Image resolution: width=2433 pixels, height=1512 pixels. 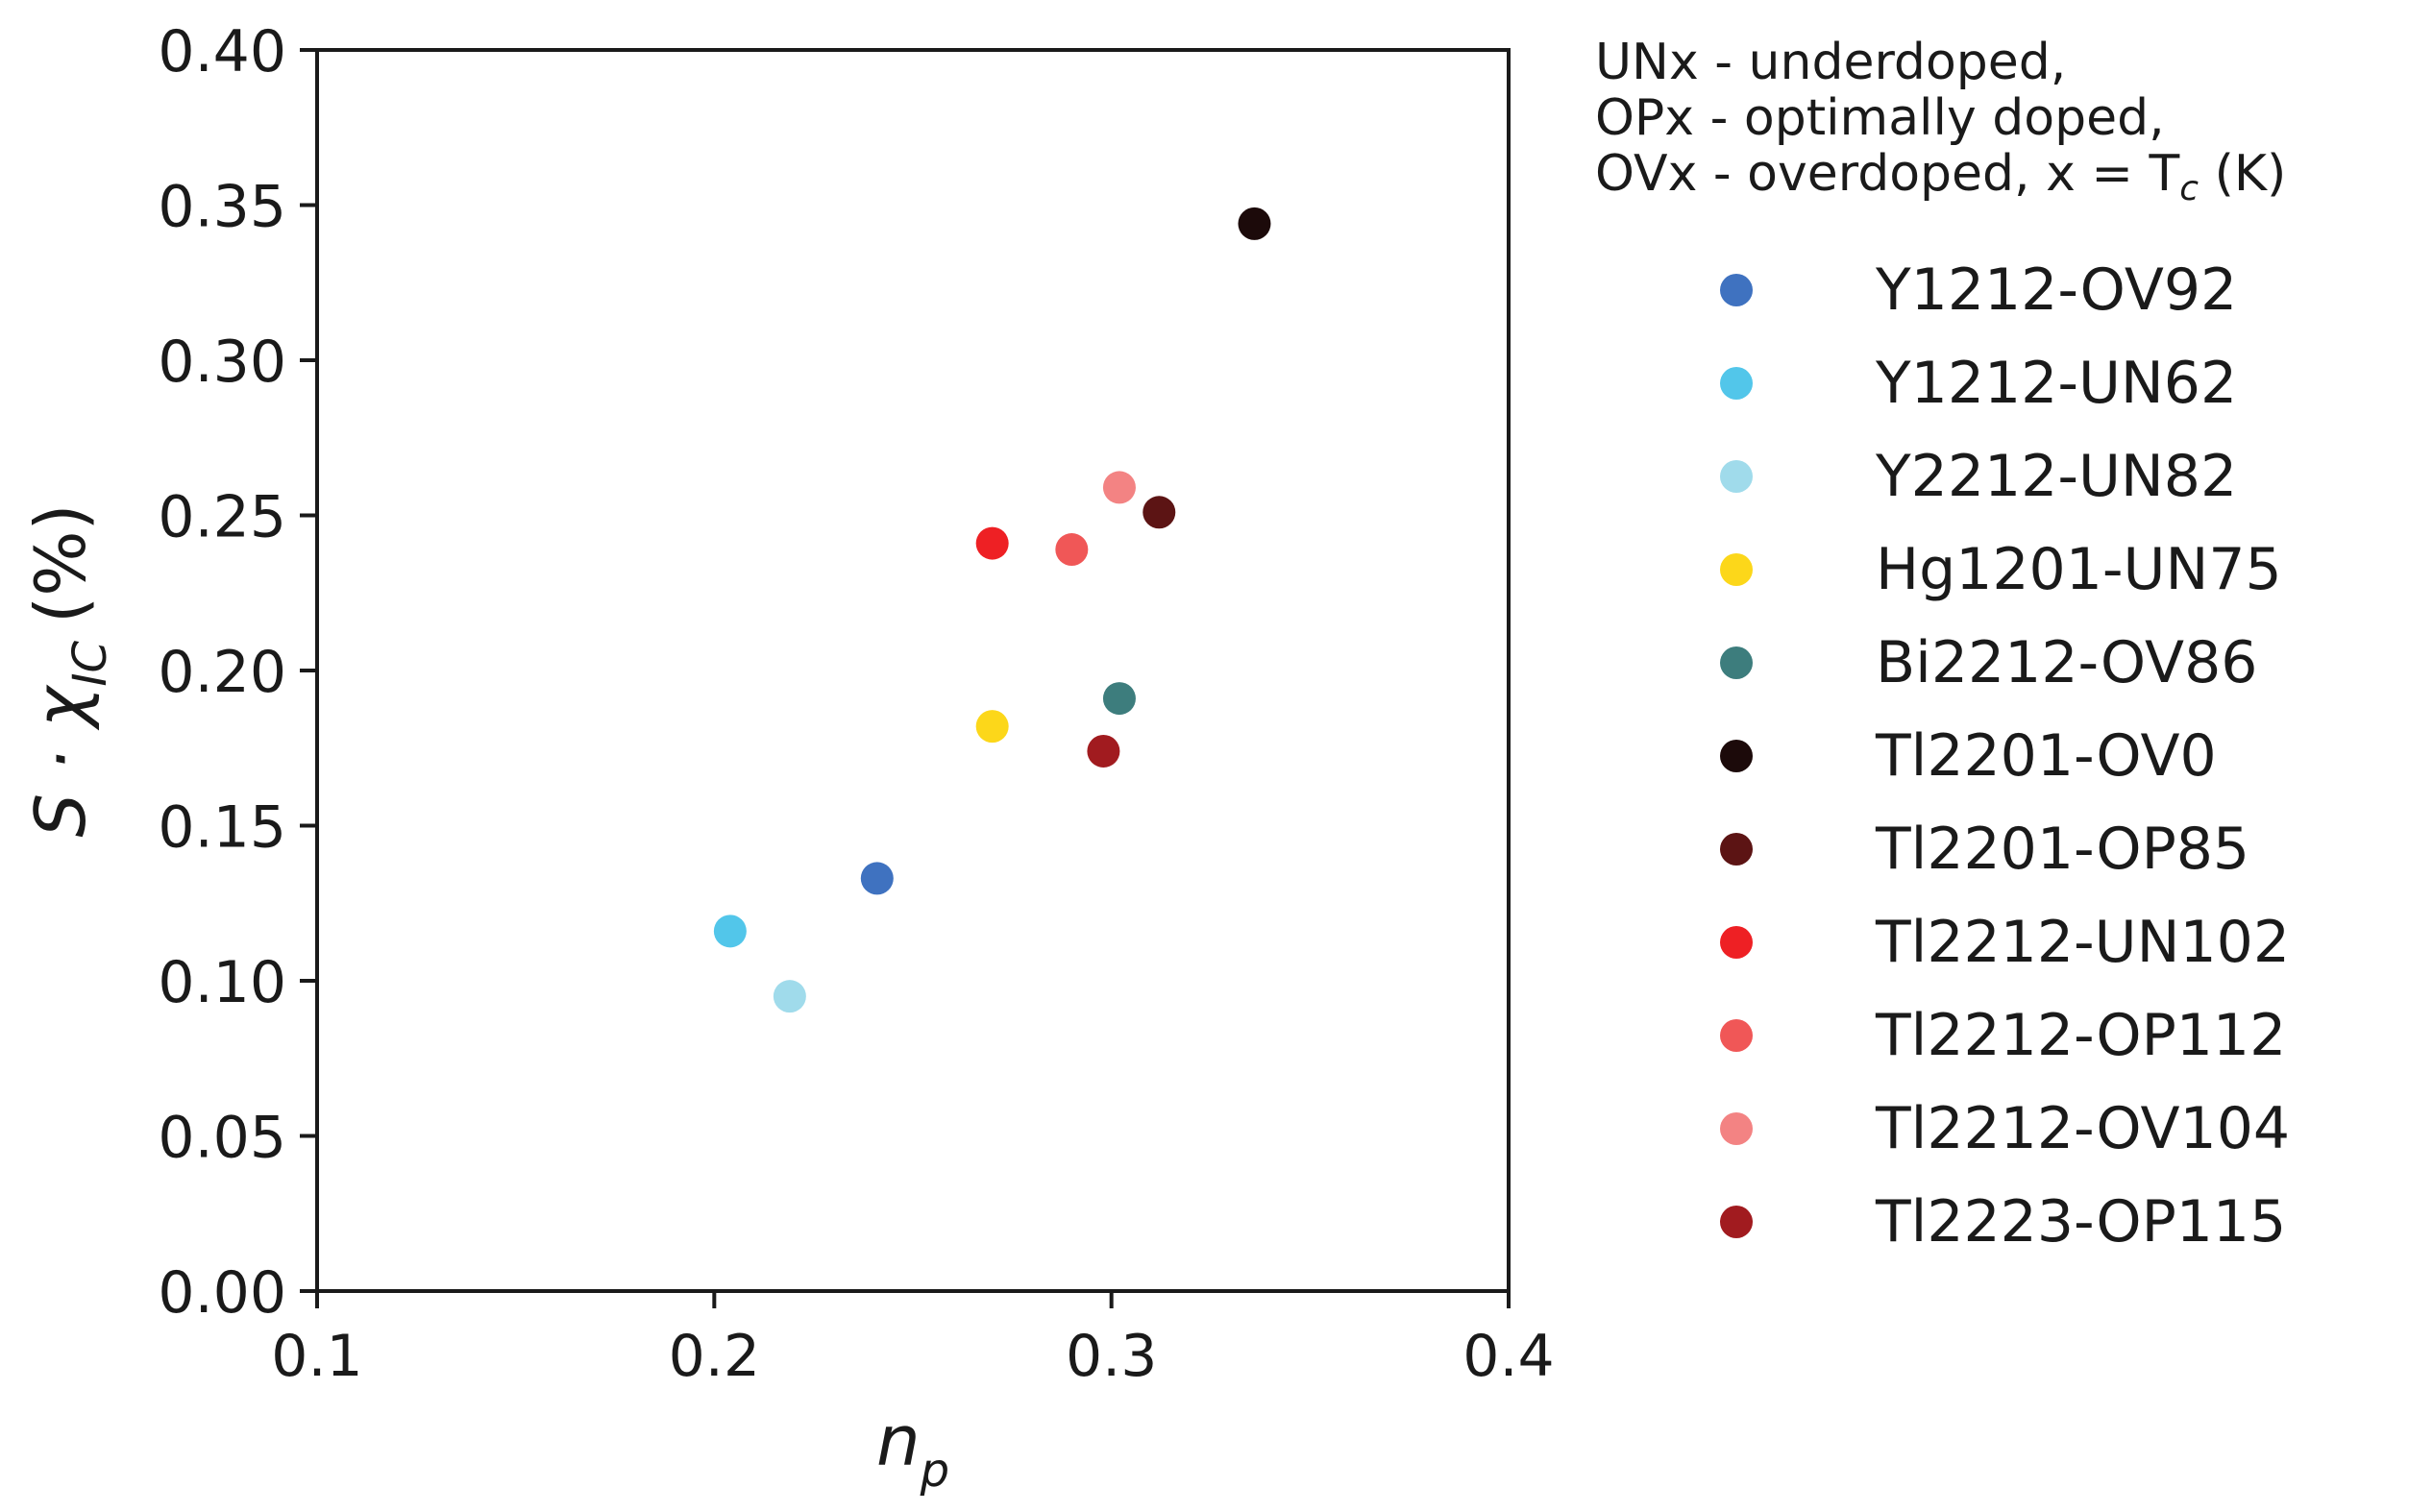 I want to click on legend-entry: Tl2212-OV104, so click(x=2005, y=1128).